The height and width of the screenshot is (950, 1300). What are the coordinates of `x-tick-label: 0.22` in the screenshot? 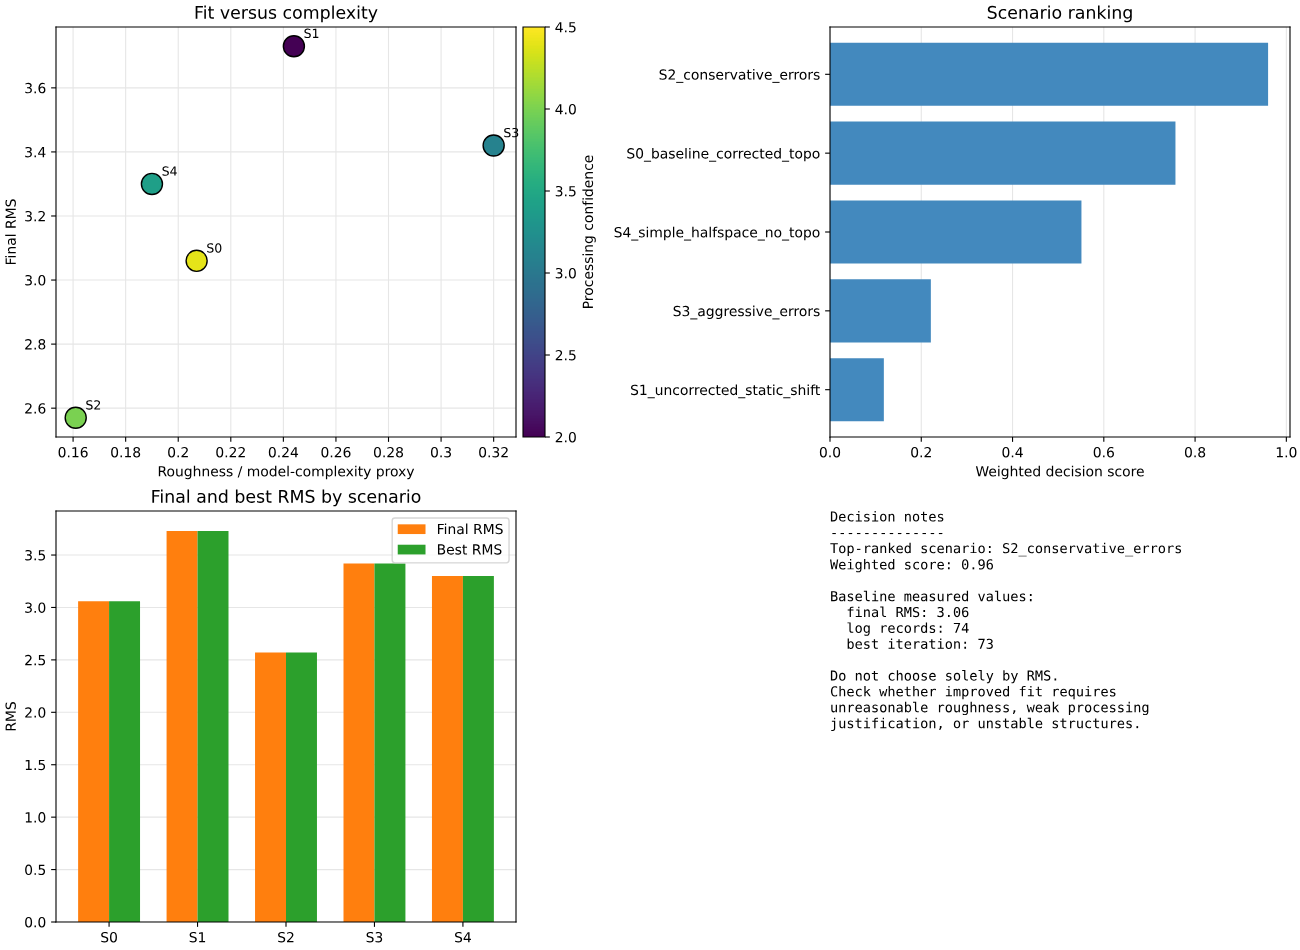 It's located at (230, 452).